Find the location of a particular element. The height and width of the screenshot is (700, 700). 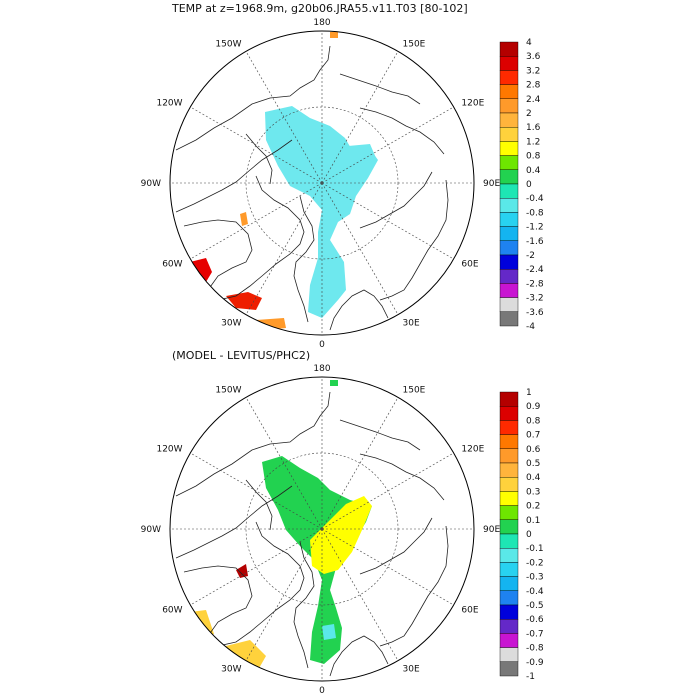

colorbar-label: 1.2 is located at coordinates (533, 142).